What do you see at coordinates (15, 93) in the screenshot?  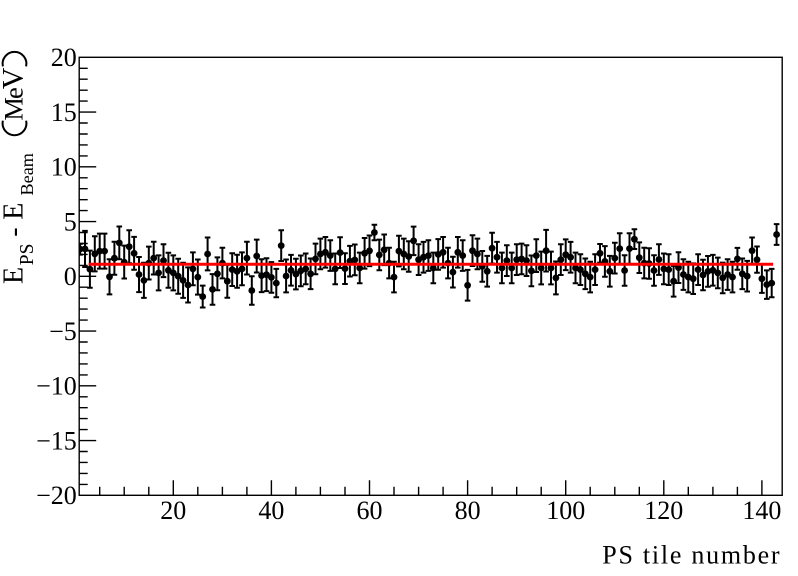 I see `svg-text: MeV` at bounding box center [15, 93].